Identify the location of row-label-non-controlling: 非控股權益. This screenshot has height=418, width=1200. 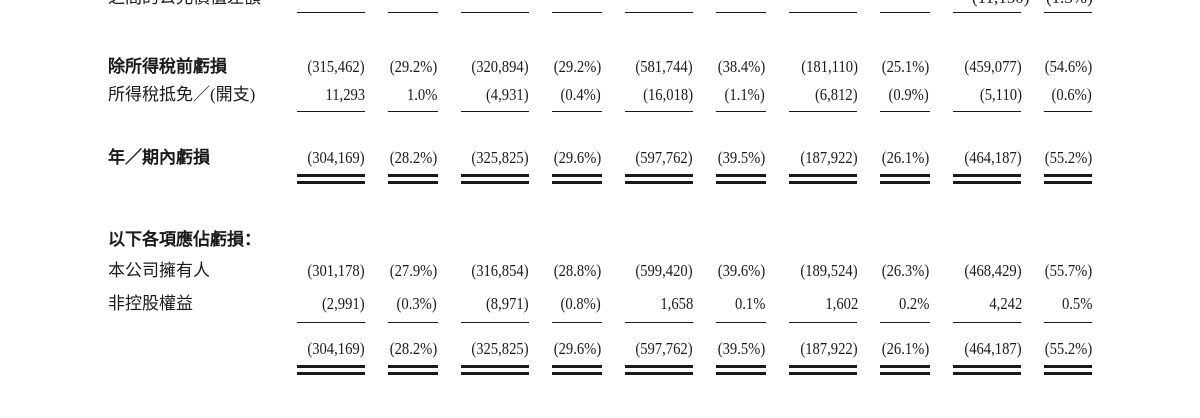
(150, 303).